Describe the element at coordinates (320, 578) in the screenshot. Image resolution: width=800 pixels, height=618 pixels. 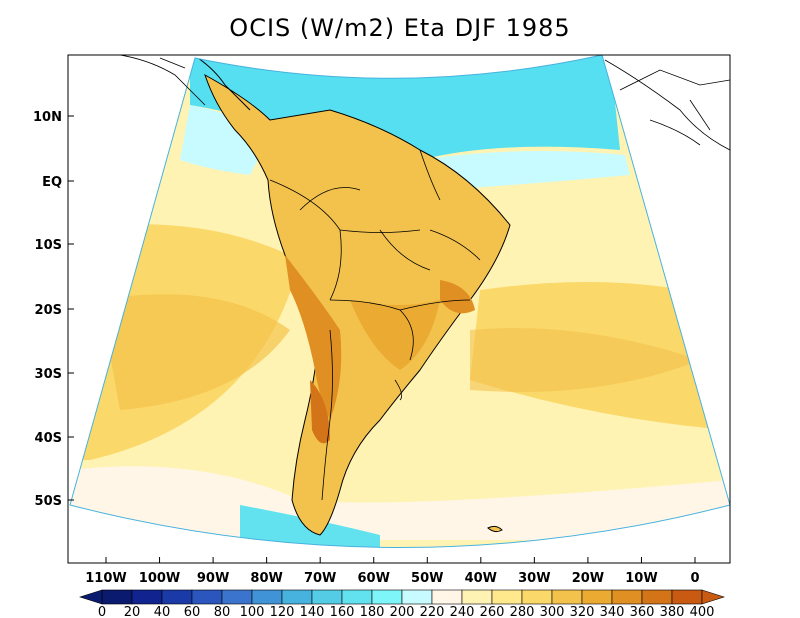
I see `lon-label: 70W` at that location.